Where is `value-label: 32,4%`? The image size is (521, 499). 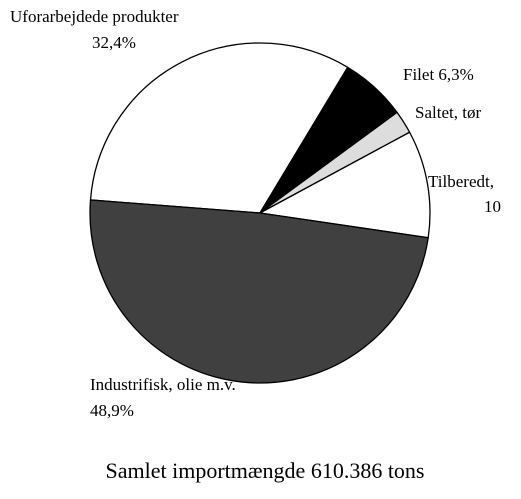 value-label: 32,4% is located at coordinates (114, 42).